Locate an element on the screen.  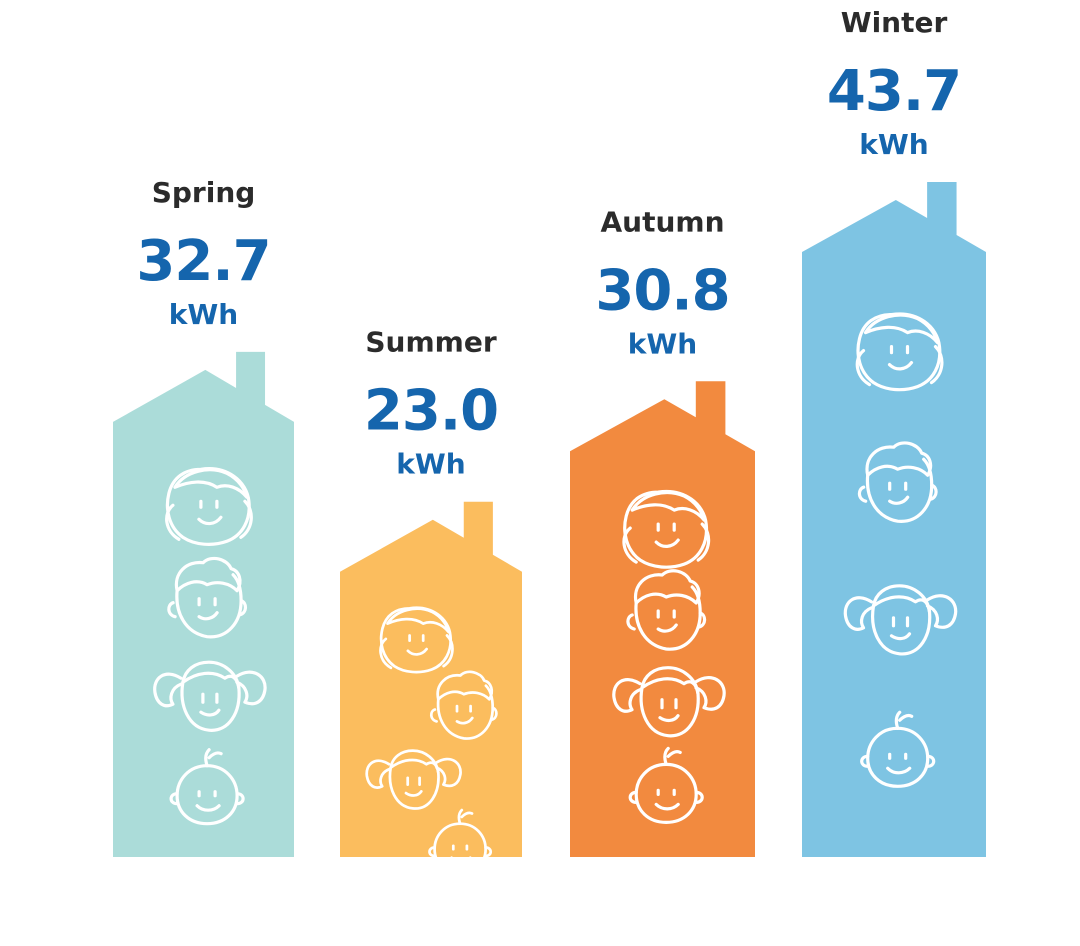
value-label: 30.8 is located at coordinates (662, 290).